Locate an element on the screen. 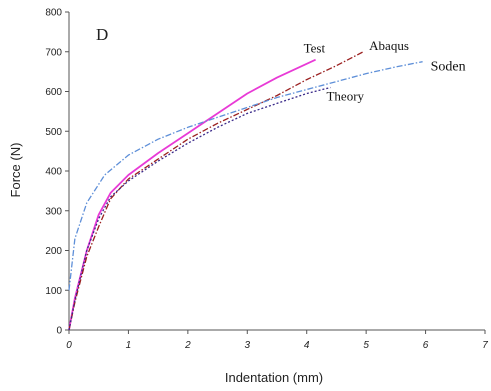 The image size is (491, 391). x-tick-label: 2 is located at coordinates (187, 345).